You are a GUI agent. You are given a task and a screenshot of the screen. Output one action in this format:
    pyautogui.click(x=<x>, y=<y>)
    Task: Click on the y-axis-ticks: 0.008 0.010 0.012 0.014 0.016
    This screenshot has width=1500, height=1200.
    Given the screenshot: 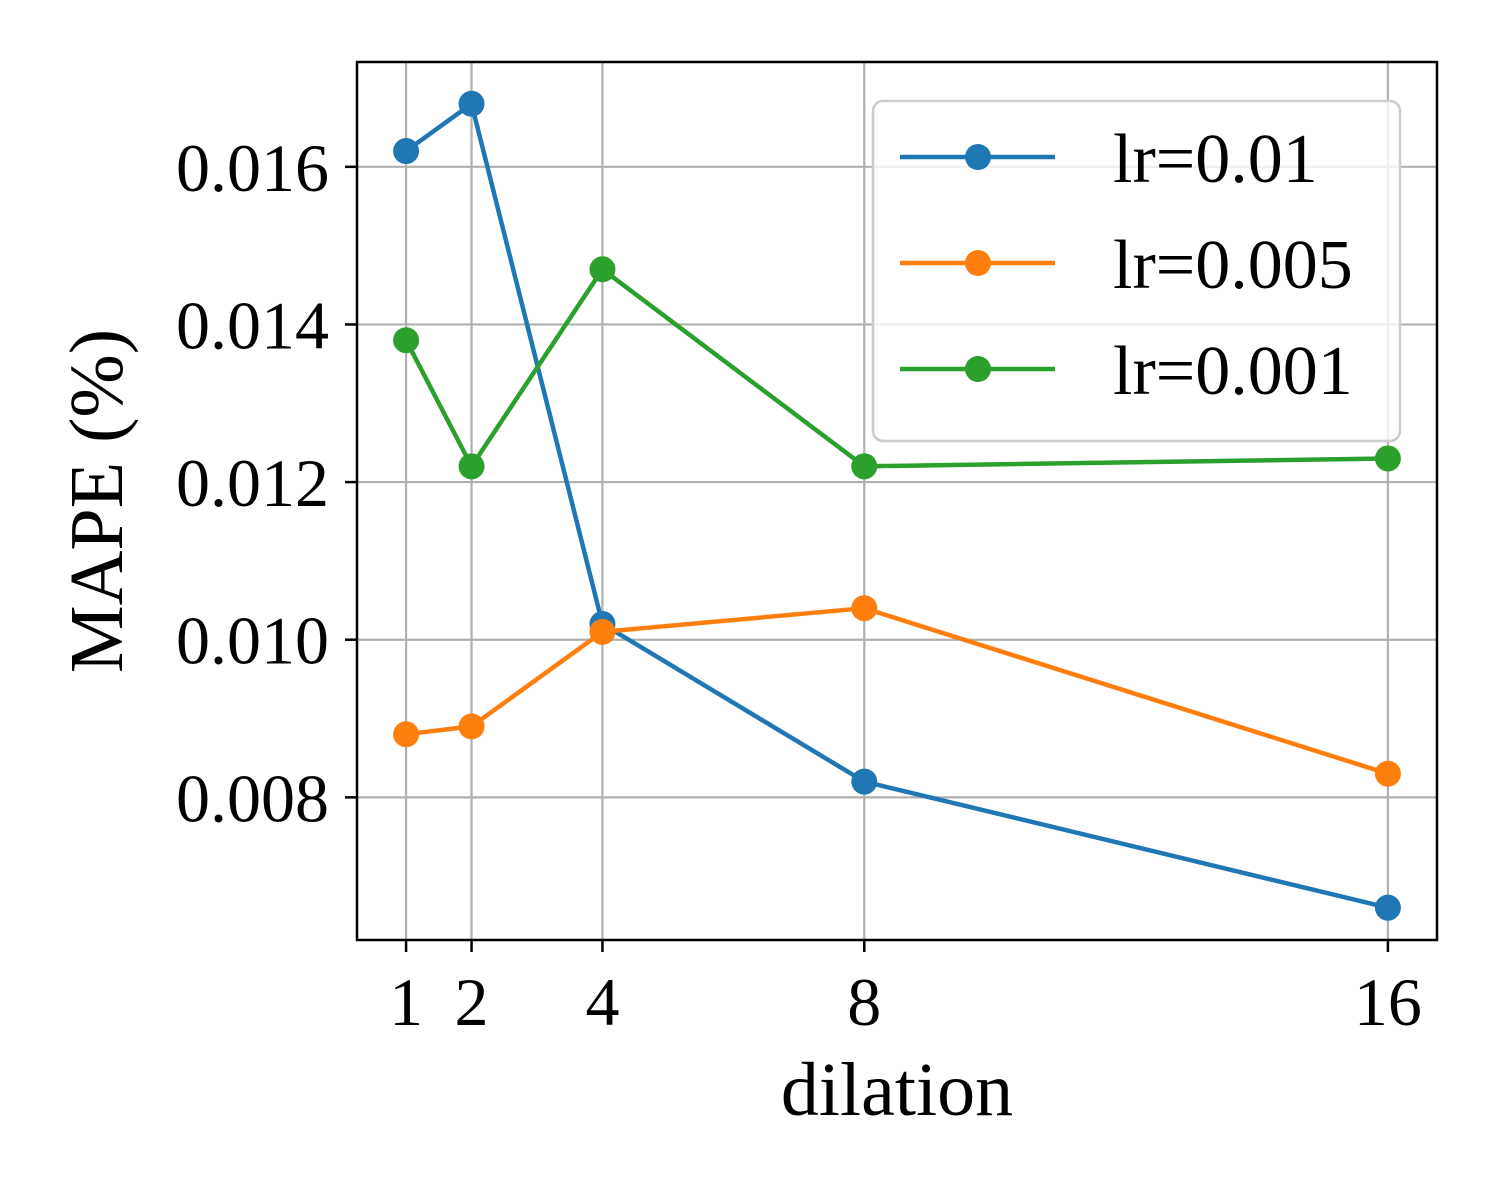 What is the action you would take?
    pyautogui.click(x=266, y=483)
    